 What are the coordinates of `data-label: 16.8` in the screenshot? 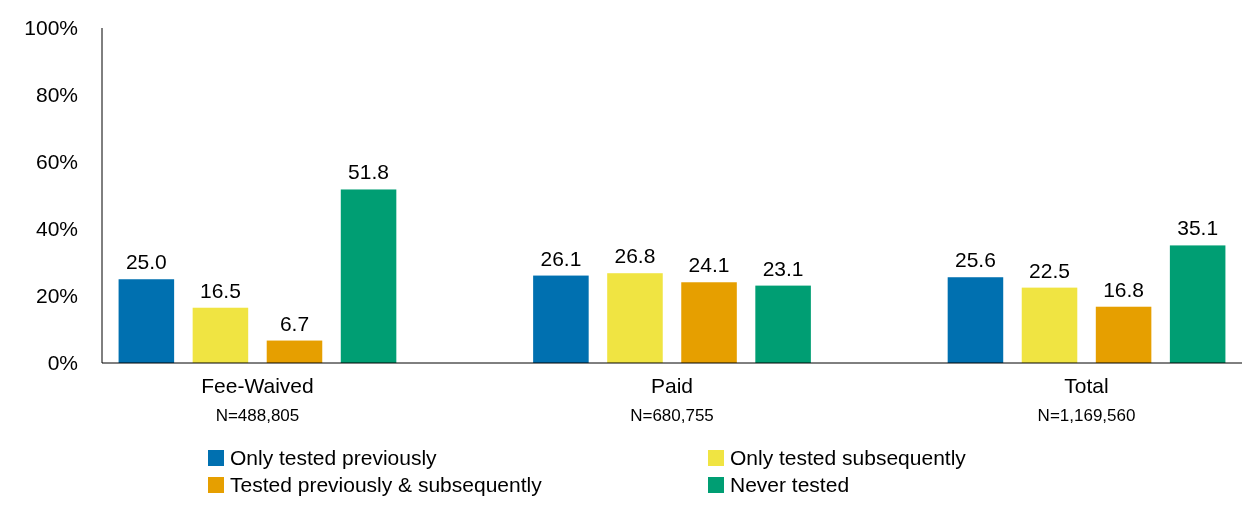 It's located at (1124, 289).